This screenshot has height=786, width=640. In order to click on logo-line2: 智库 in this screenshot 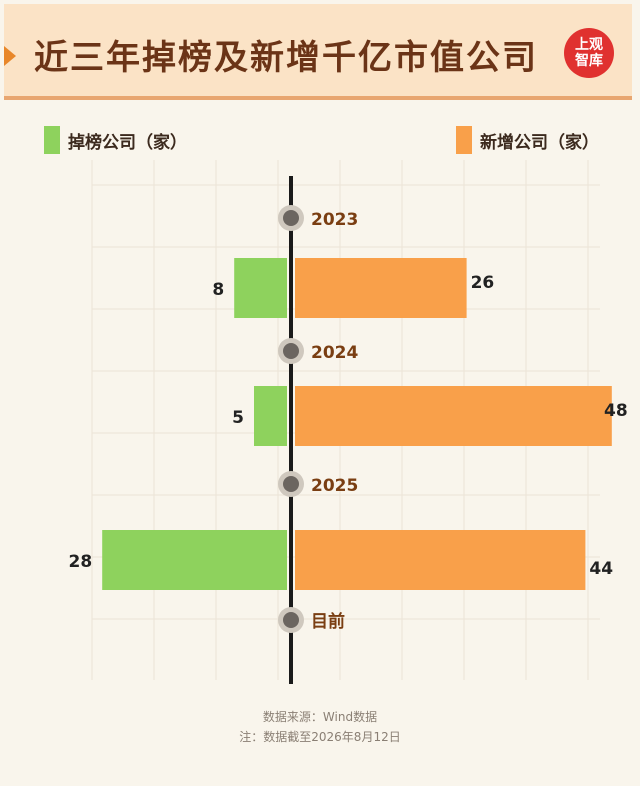, I will do `click(589, 61)`.